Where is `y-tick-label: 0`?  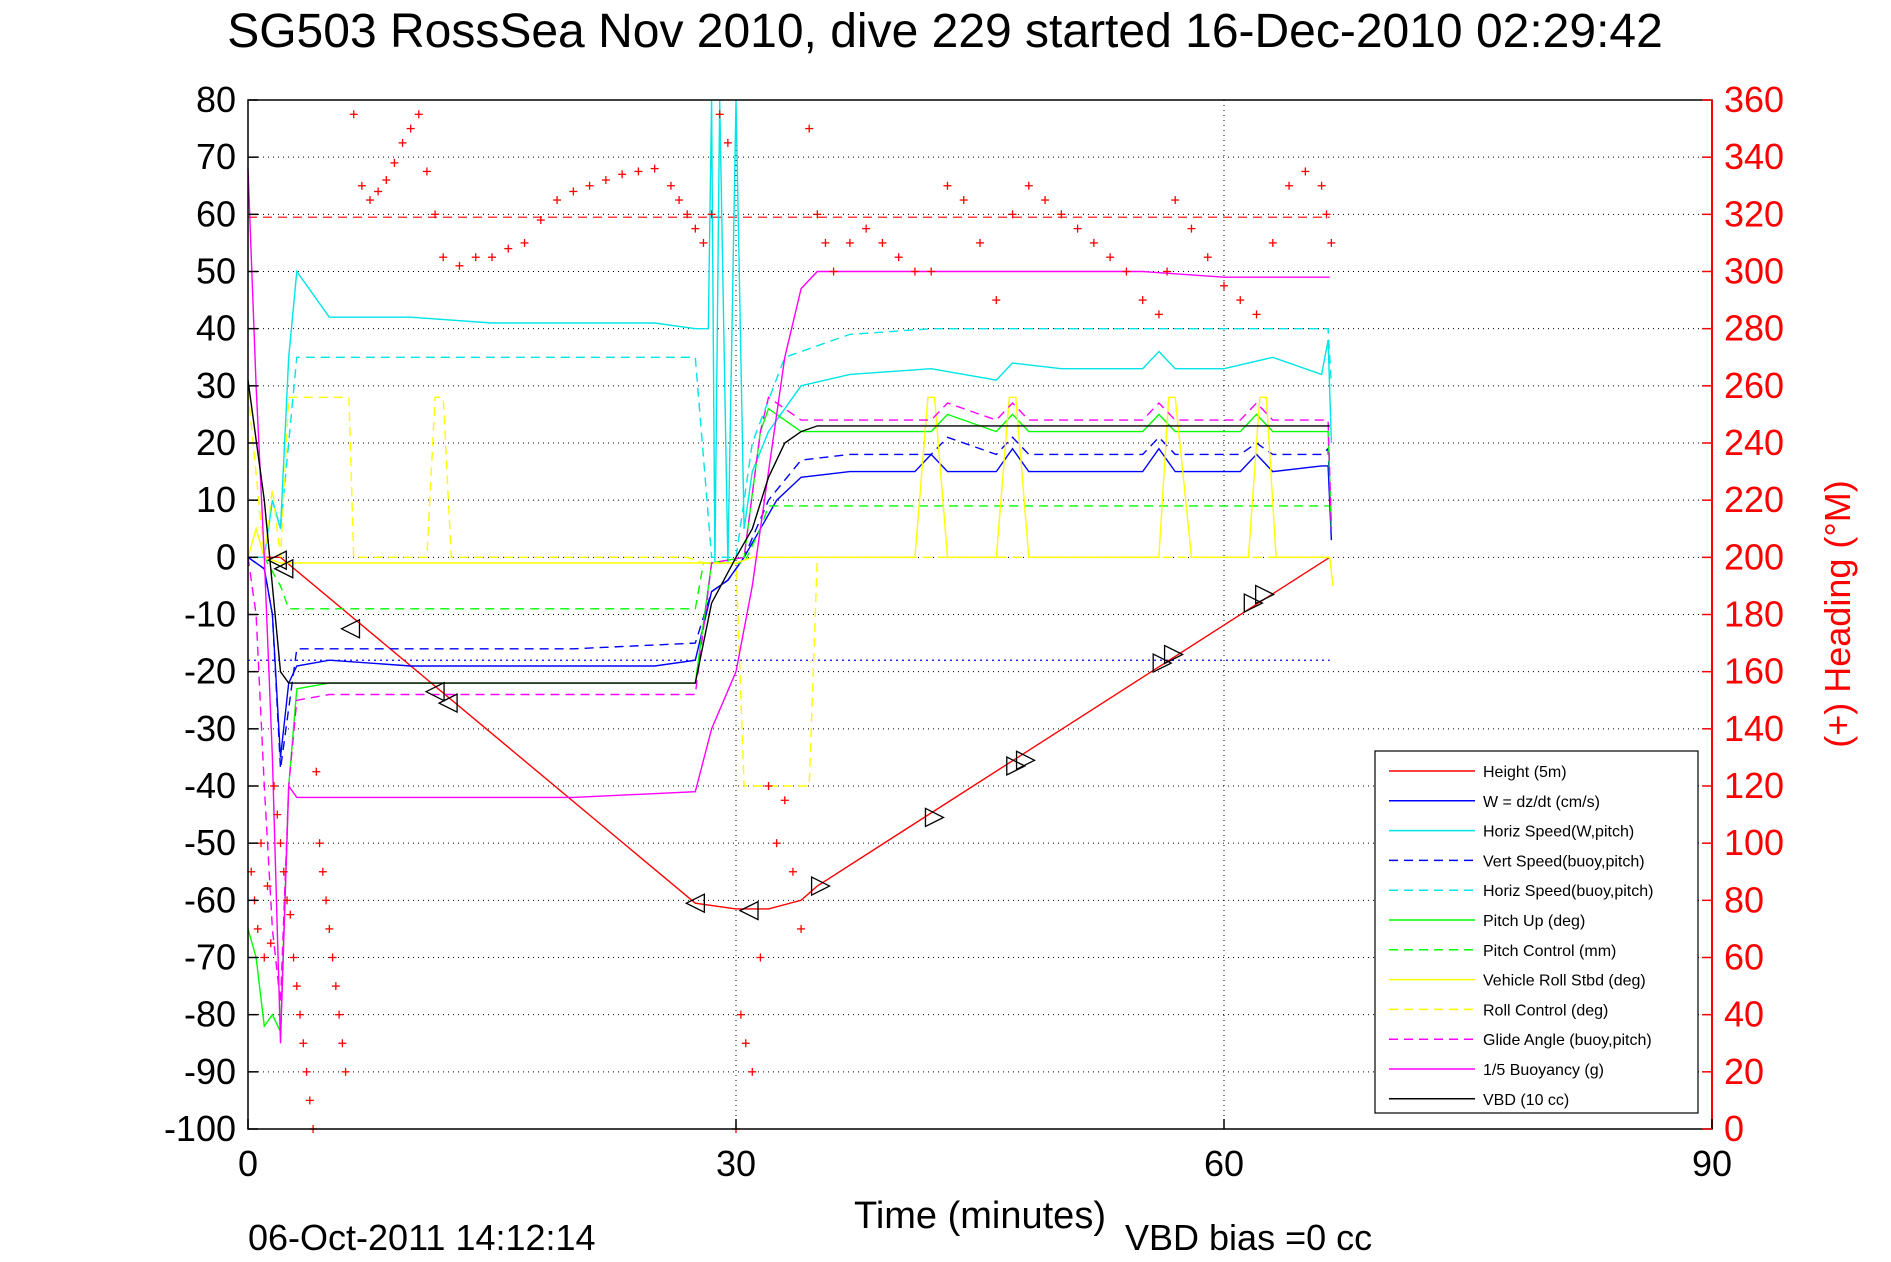
y-tick-label: 0 is located at coordinates (226, 556).